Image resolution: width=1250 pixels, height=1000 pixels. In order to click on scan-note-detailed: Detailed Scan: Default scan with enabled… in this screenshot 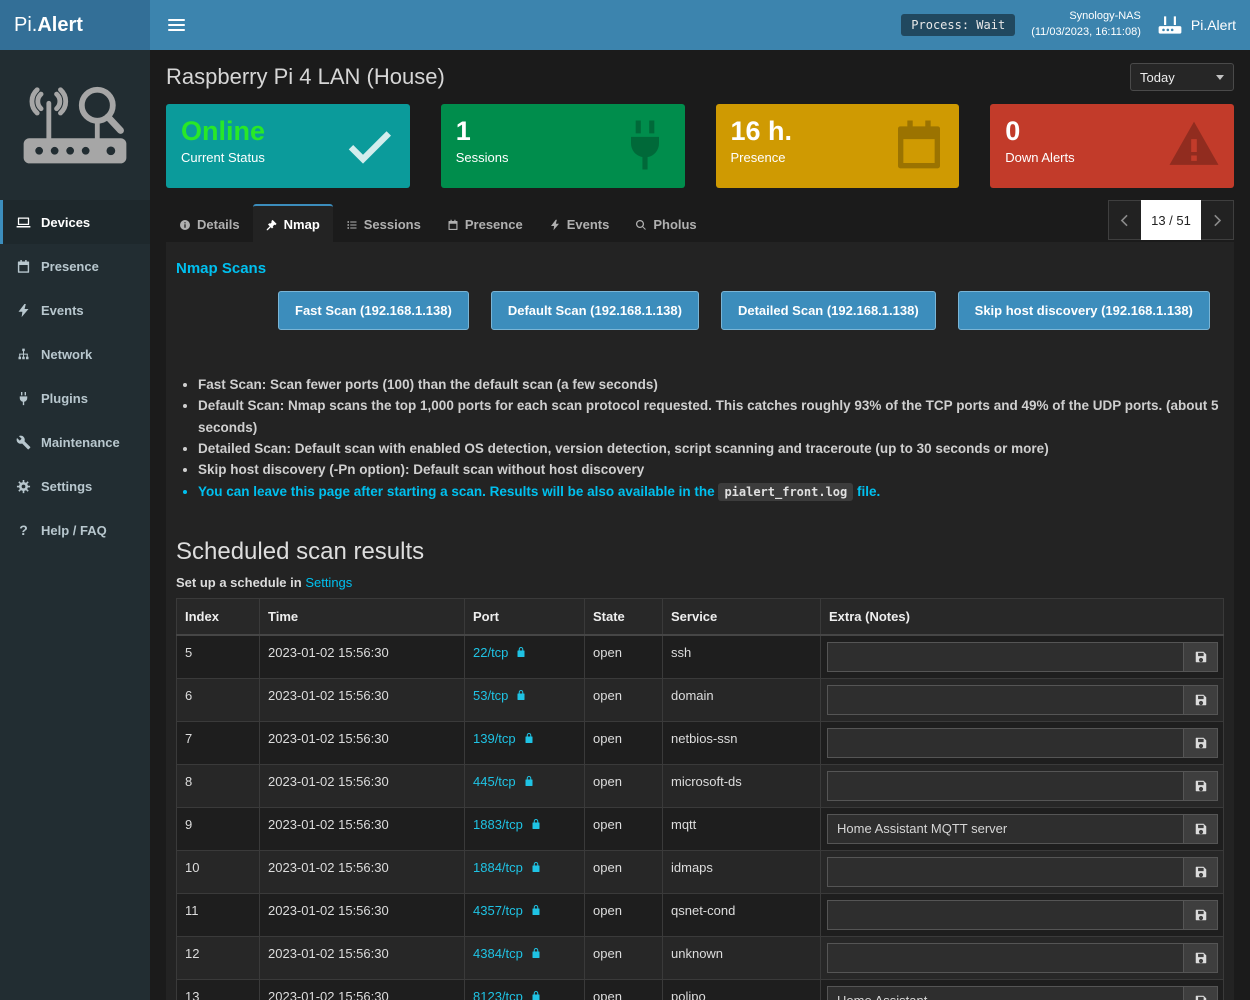, I will do `click(711, 448)`.